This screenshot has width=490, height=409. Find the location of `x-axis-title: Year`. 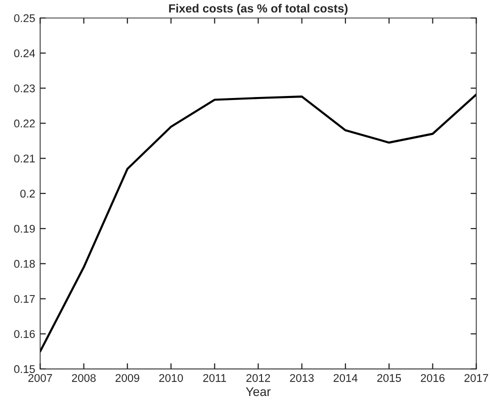

x-axis-title: Year is located at coordinates (258, 391).